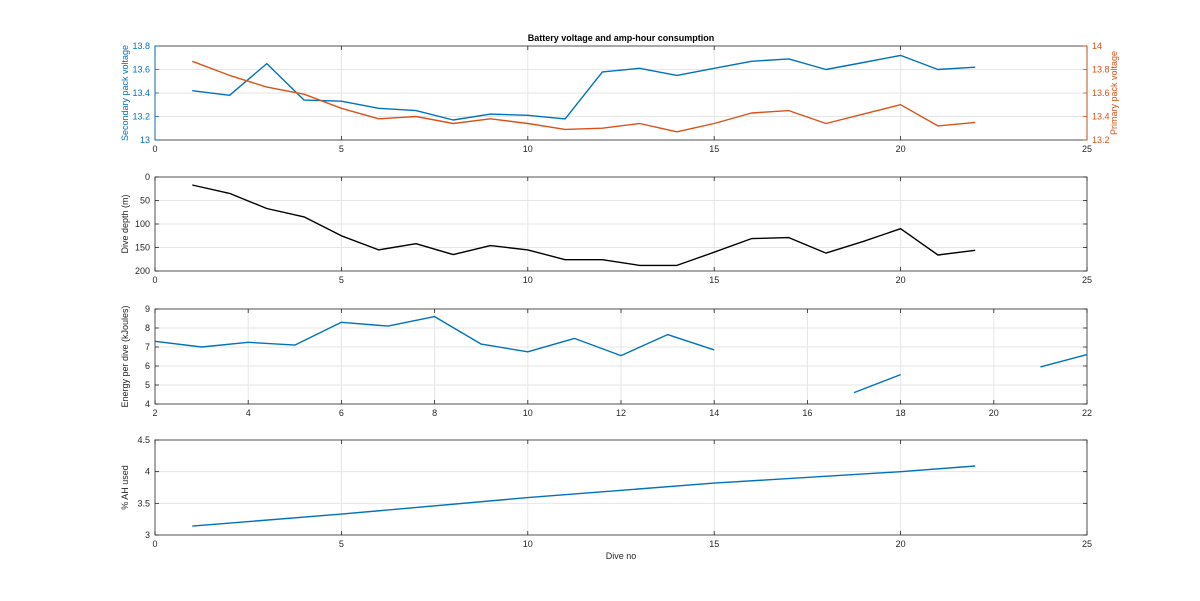  I want to click on y-tick-label: 3, so click(147, 535).